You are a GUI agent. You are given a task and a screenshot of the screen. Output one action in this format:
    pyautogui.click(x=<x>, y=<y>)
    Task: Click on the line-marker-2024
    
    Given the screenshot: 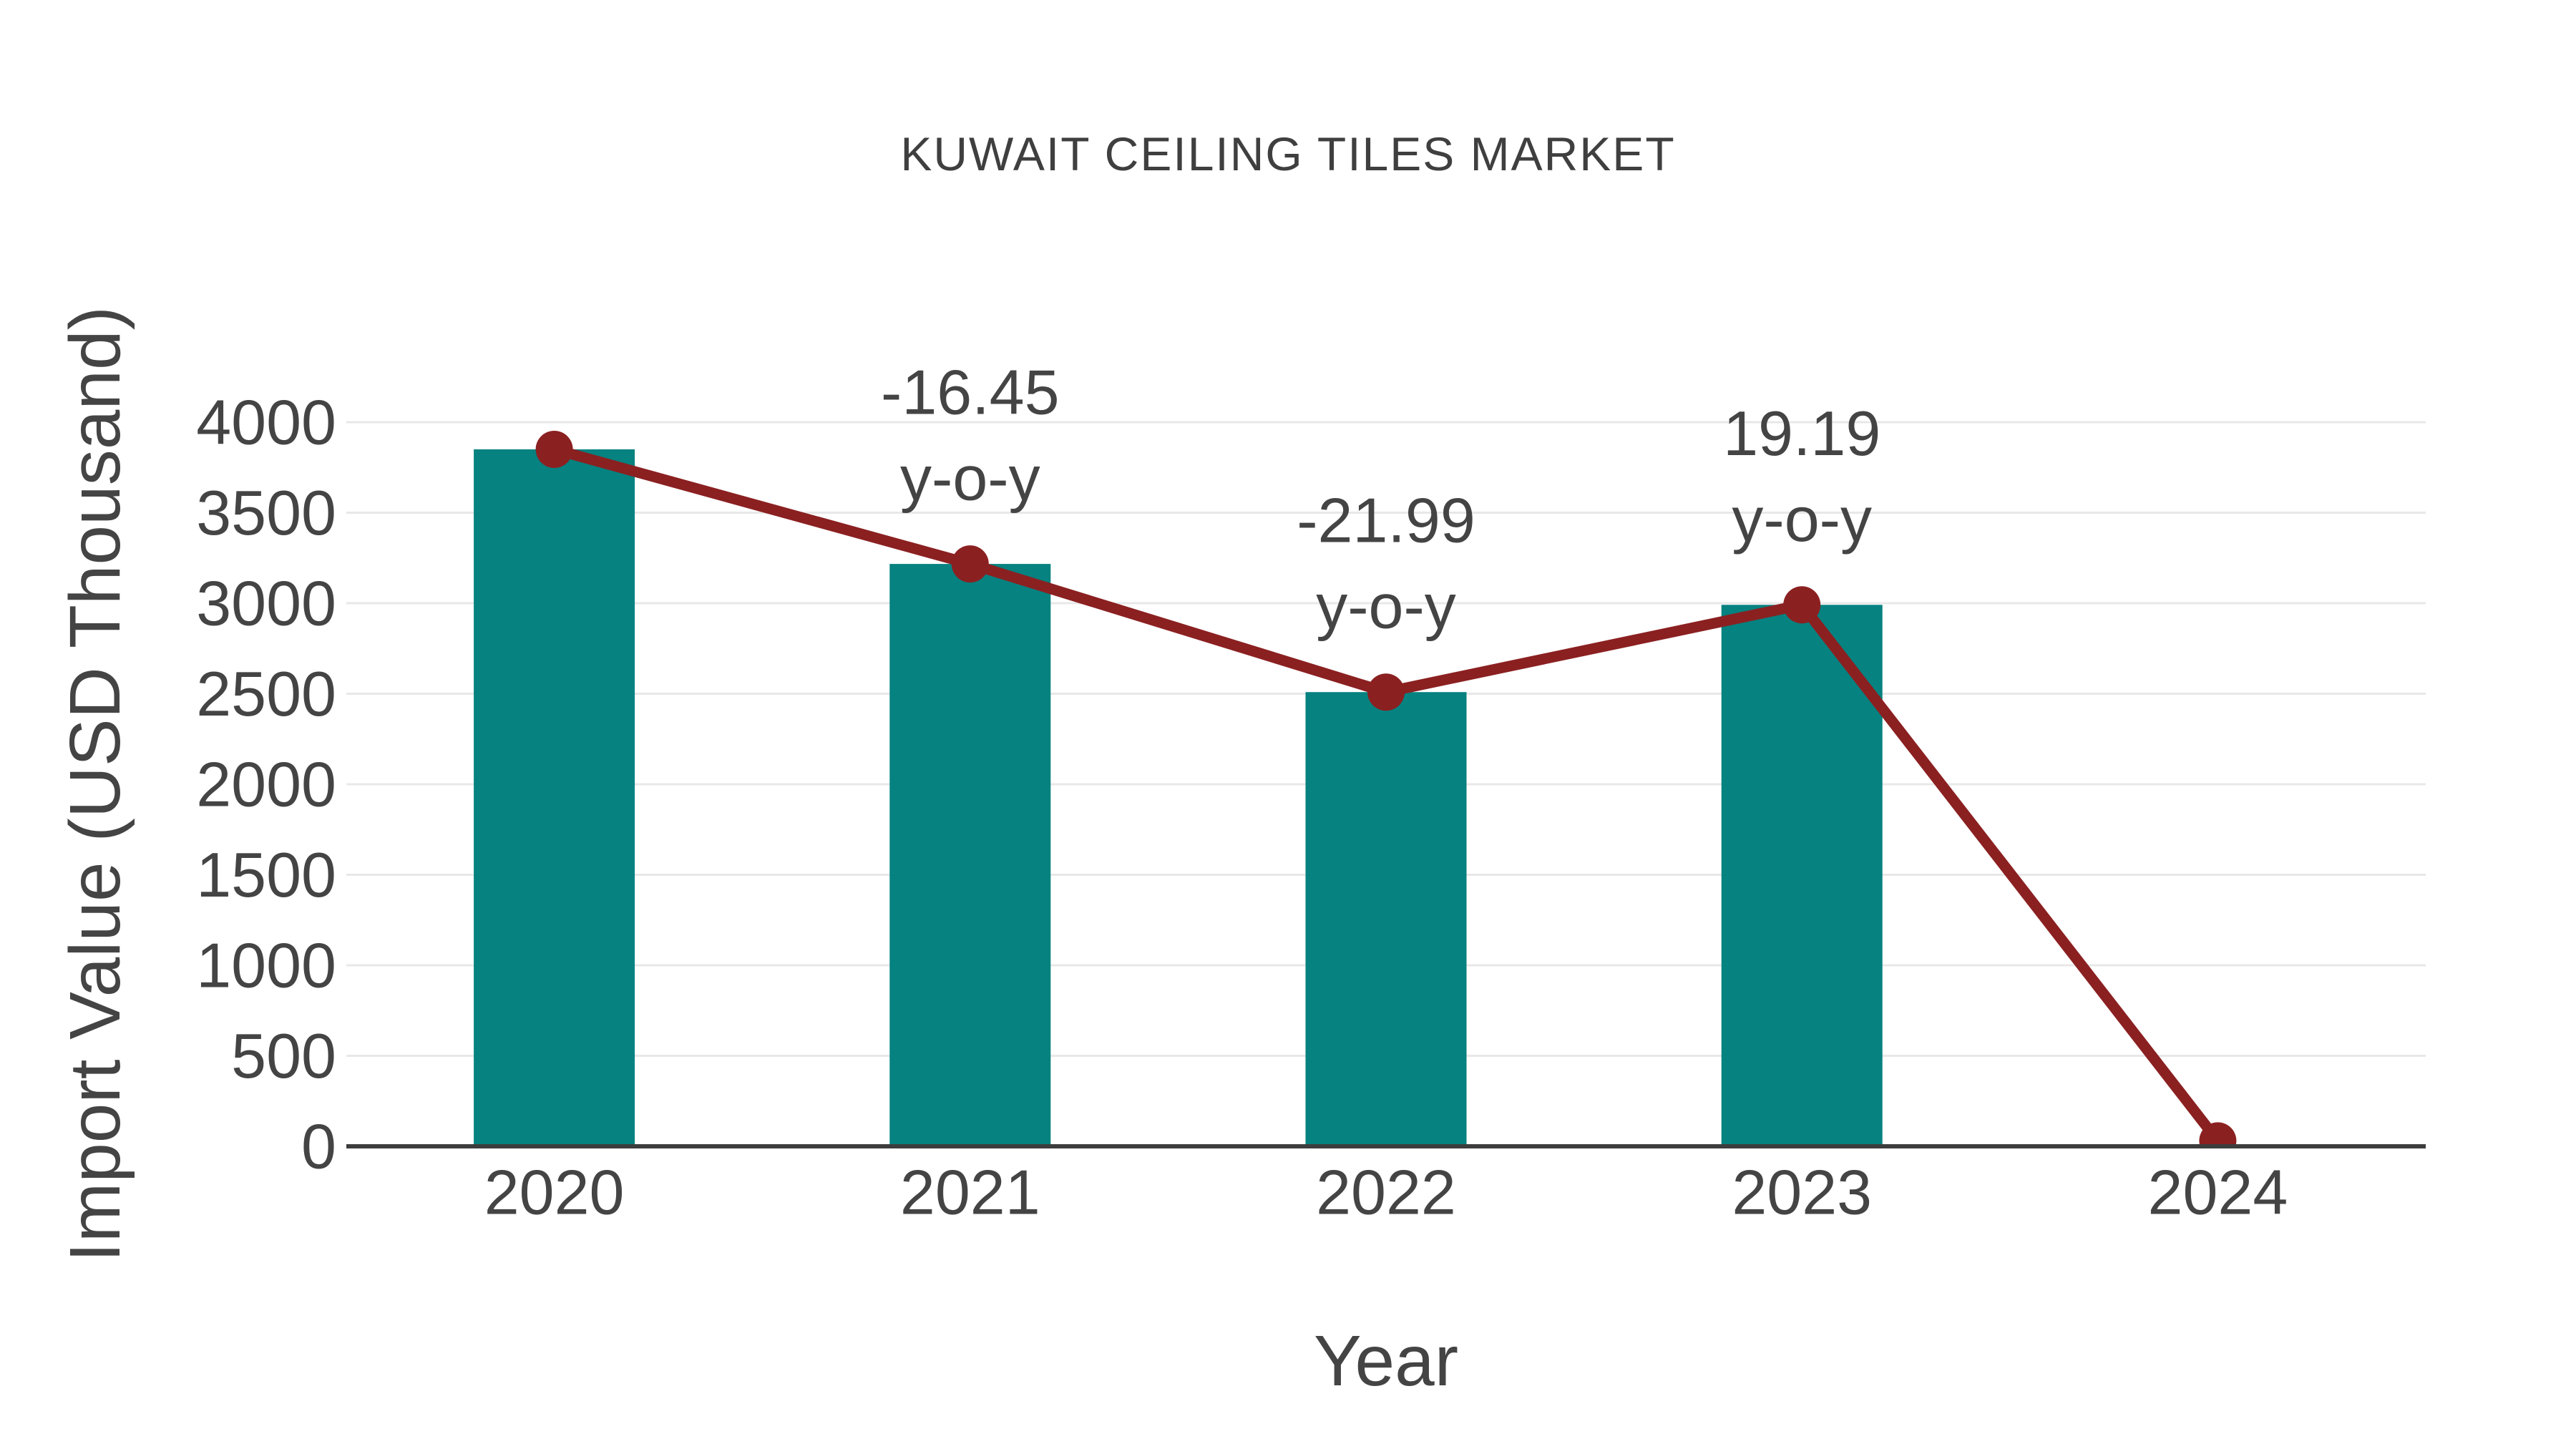 What is the action you would take?
    pyautogui.click(x=2218, y=1134)
    